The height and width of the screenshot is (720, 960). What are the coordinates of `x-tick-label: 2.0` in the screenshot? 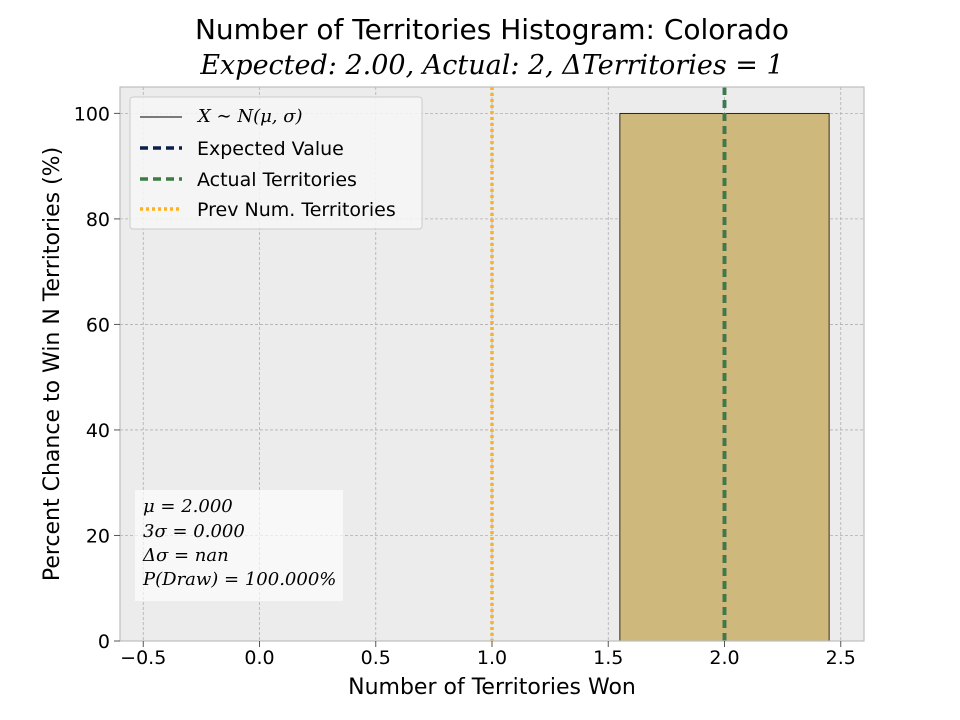 It's located at (724, 658).